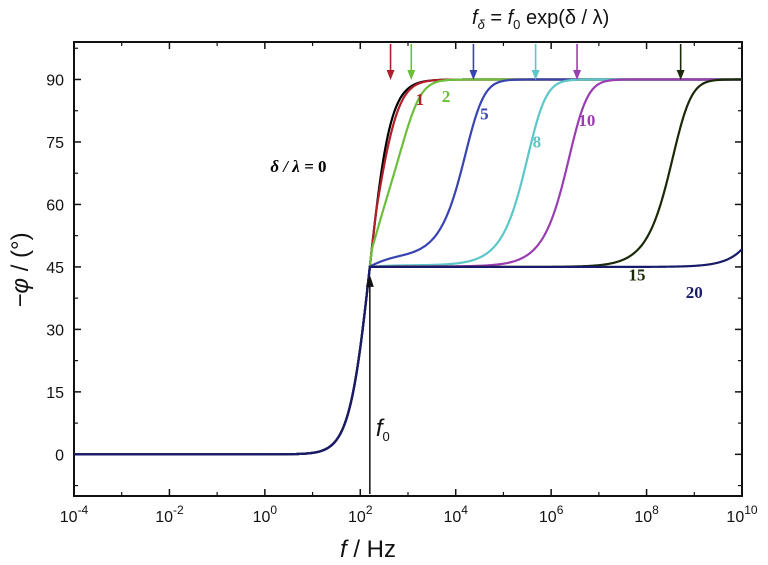 The image size is (768, 565). What do you see at coordinates (386, 436) in the screenshot?
I see `f0-subscript: 0` at bounding box center [386, 436].